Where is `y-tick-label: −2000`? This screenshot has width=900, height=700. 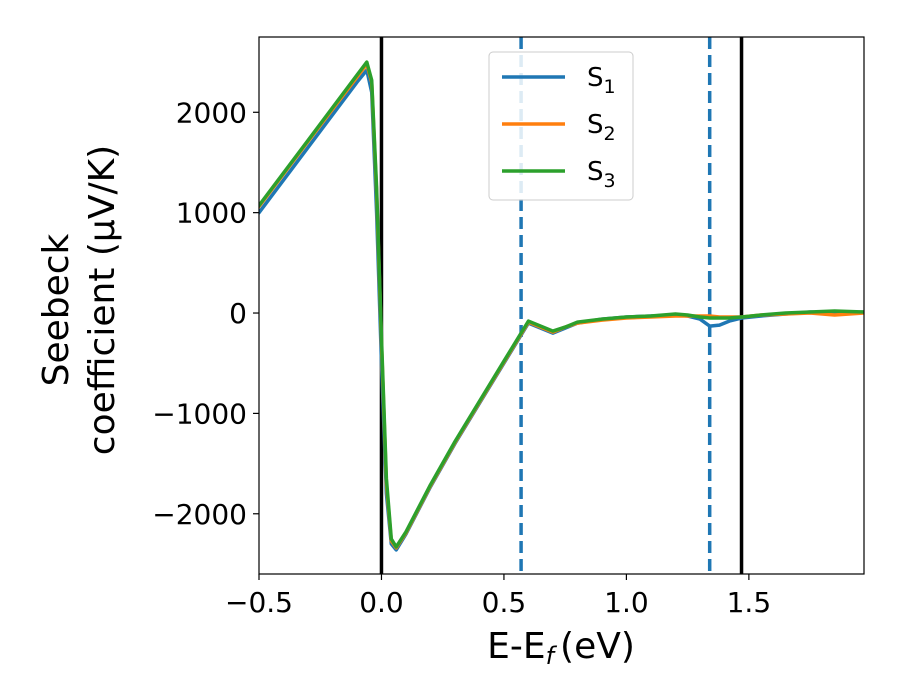
y-tick-label: −2000 is located at coordinates (199, 514).